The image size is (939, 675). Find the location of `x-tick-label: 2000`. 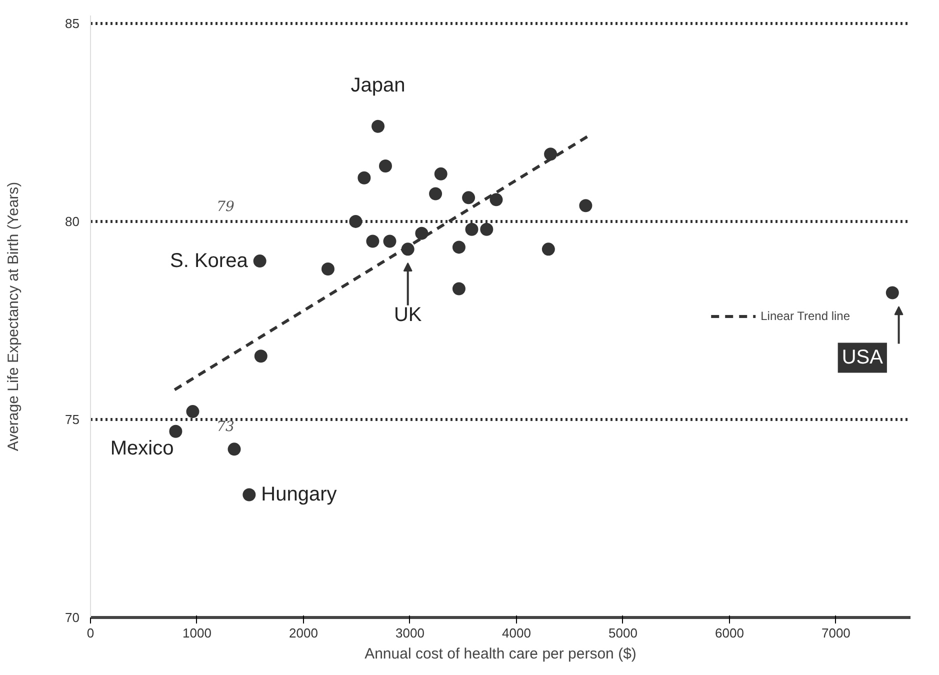

x-tick-label: 2000 is located at coordinates (303, 633).